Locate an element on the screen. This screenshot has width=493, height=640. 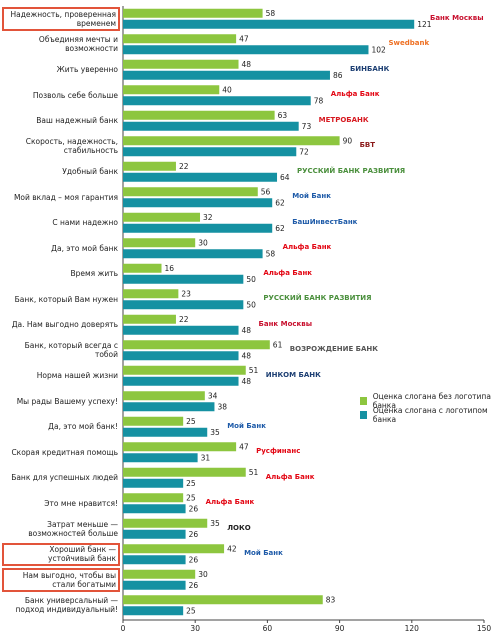
bank-logo: Swedbank is located at coordinates (409, 43).